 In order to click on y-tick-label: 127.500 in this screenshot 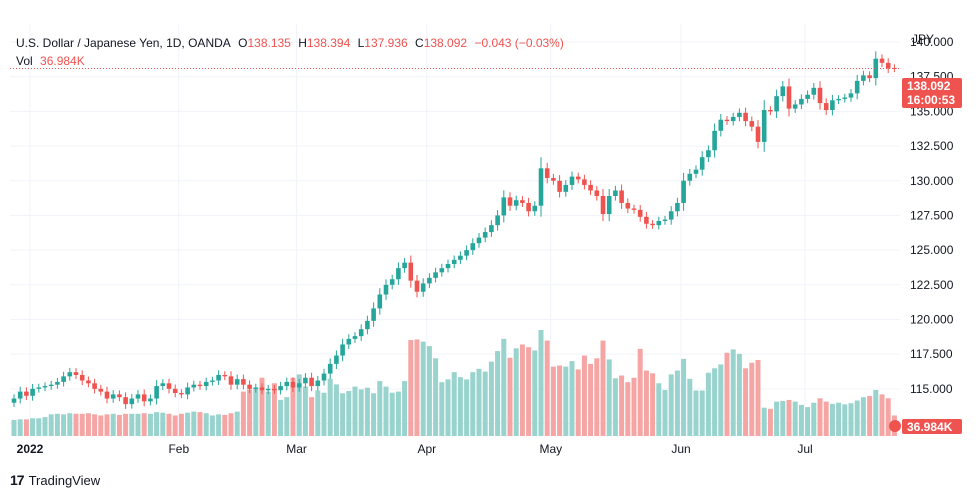, I will do `click(932, 215)`.